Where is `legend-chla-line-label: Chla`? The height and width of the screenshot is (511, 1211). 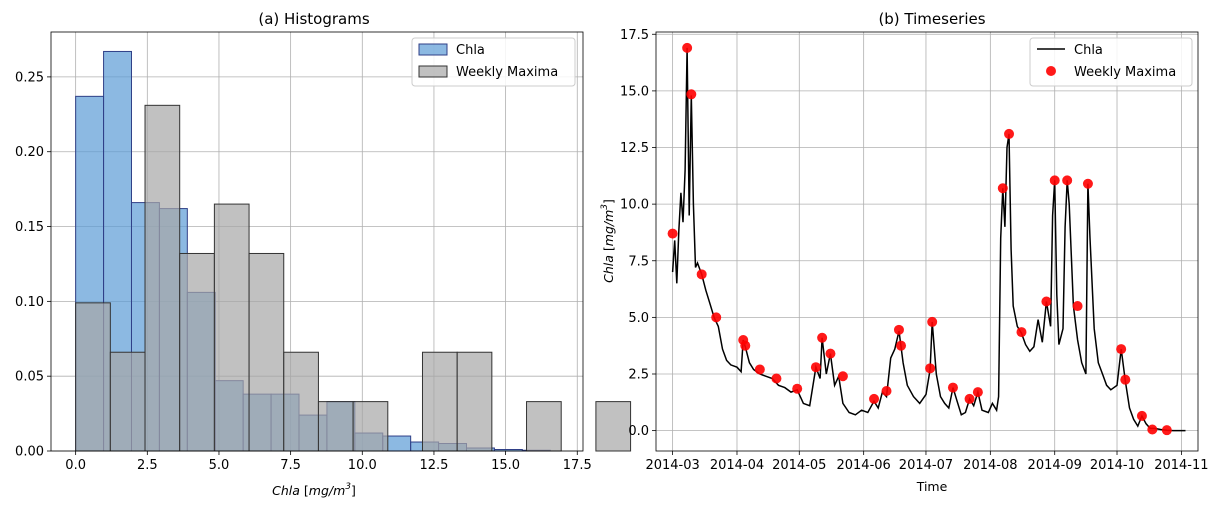
legend-chla-line-label: Chla is located at coordinates (1088, 50).